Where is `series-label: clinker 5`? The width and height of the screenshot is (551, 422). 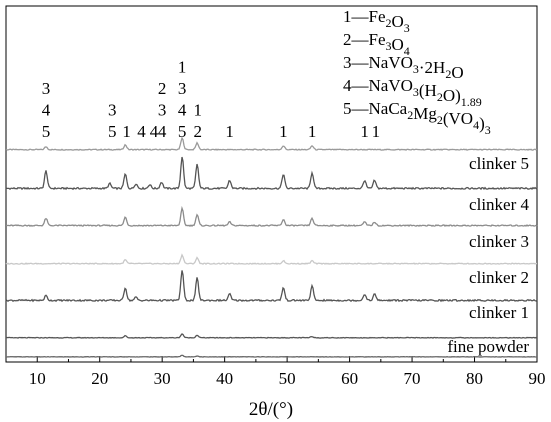
series-label: clinker 5 is located at coordinates (499, 163).